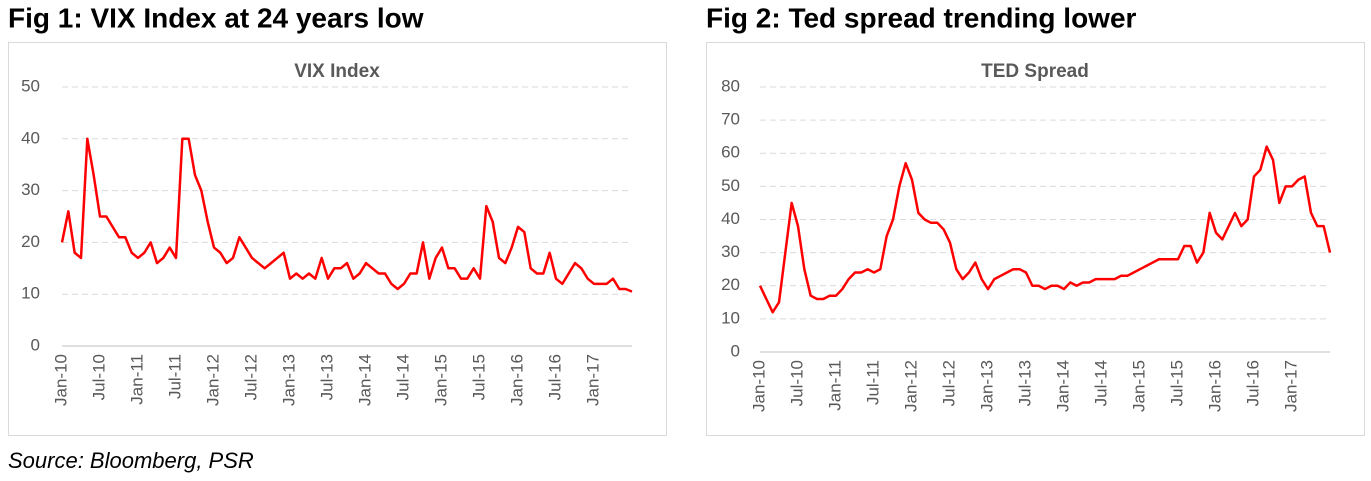  Describe the element at coordinates (921, 17) in the screenshot. I see `figure-heading: Fig 2: Ted spread trending lower` at that location.